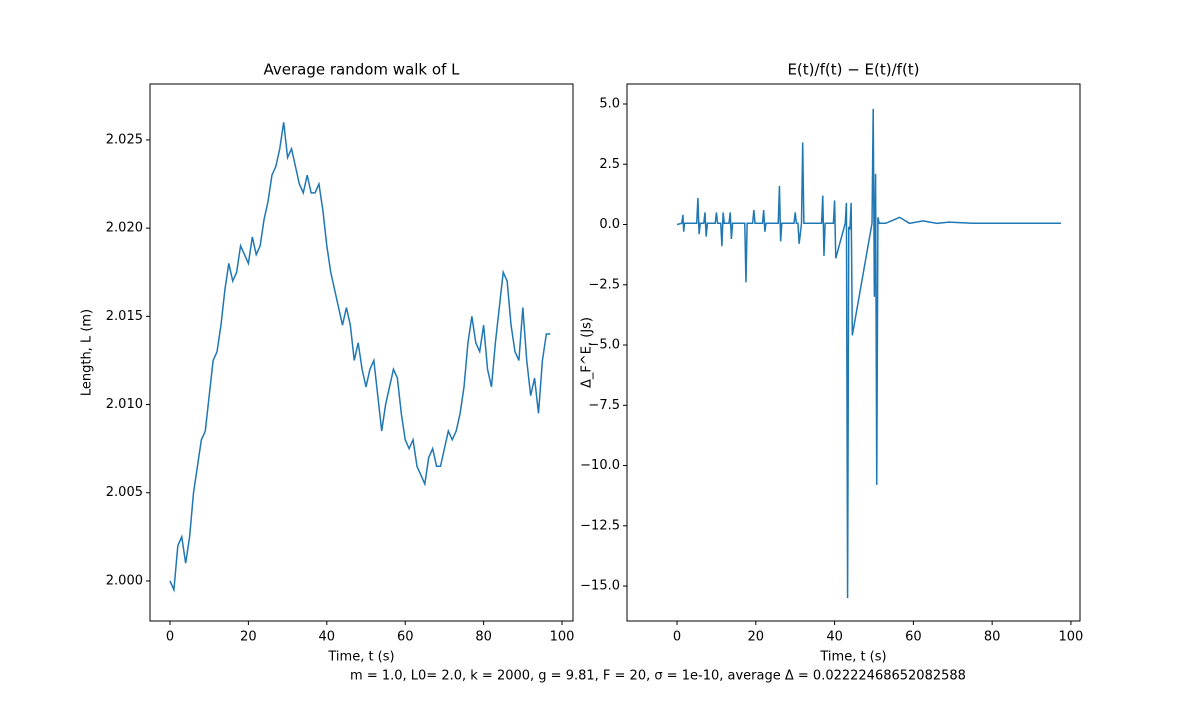 This screenshot has height=704, width=1200. I want to click on y-tick-label: −7.5, so click(604, 405).